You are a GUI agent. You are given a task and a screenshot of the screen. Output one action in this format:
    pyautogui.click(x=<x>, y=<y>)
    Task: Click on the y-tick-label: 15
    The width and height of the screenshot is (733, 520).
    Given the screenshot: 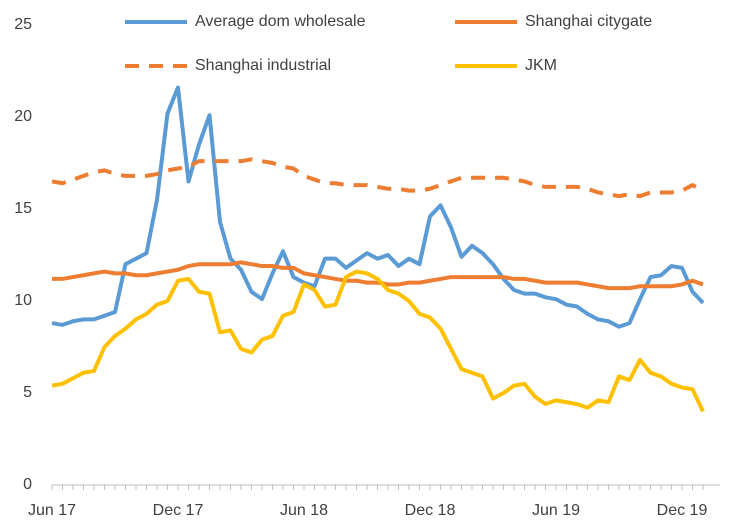 What is the action you would take?
    pyautogui.click(x=23, y=208)
    